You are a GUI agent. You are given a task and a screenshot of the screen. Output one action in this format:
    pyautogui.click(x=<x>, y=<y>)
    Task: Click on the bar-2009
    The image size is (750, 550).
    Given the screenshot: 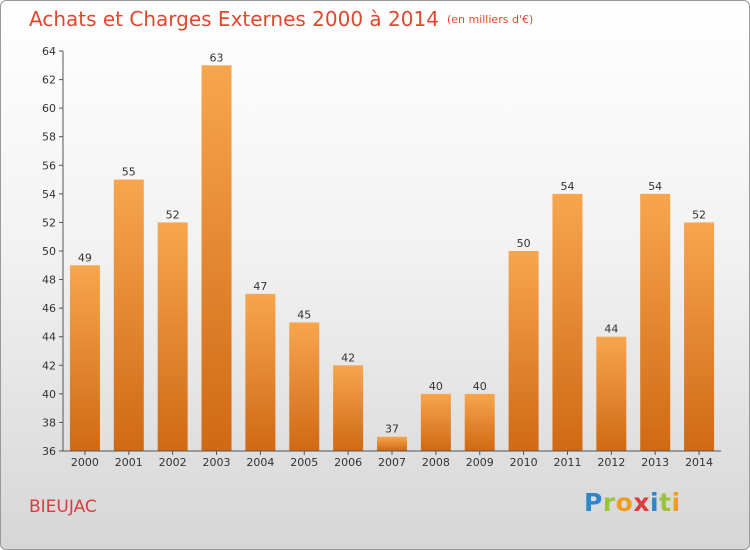 What is the action you would take?
    pyautogui.click(x=479, y=422)
    